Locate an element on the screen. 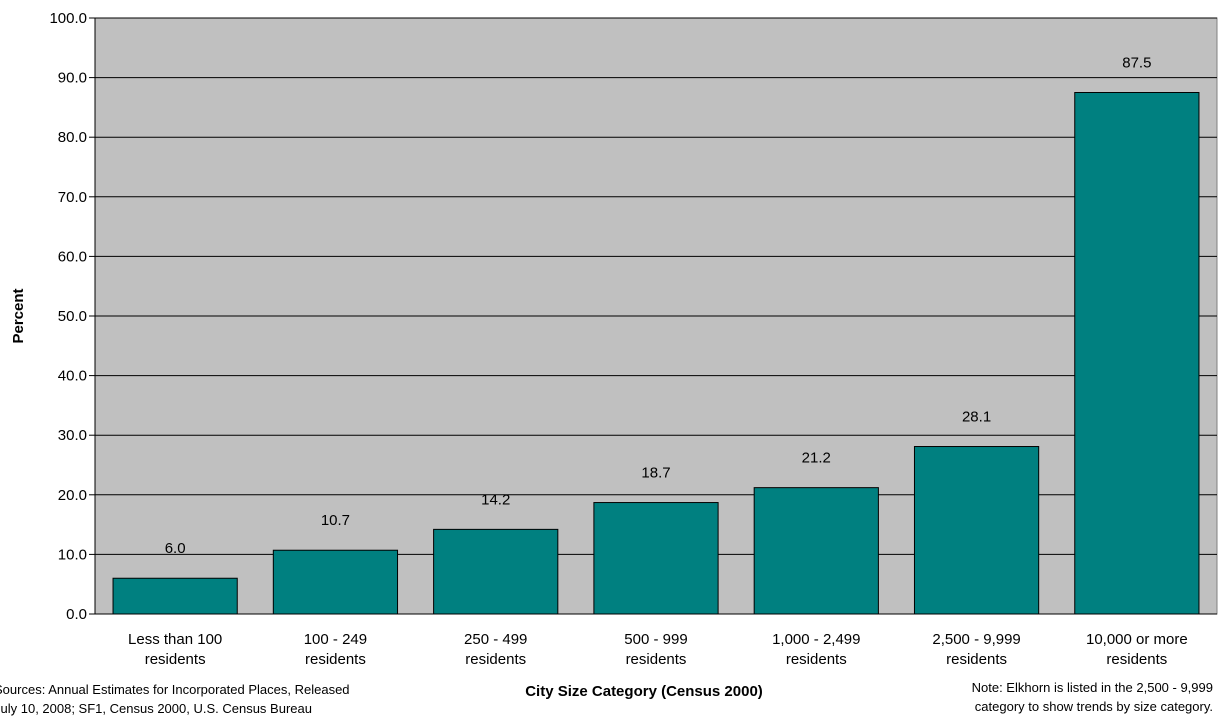 This screenshot has width=1219, height=719. x-category-label: 500 - 999 is located at coordinates (655, 639).